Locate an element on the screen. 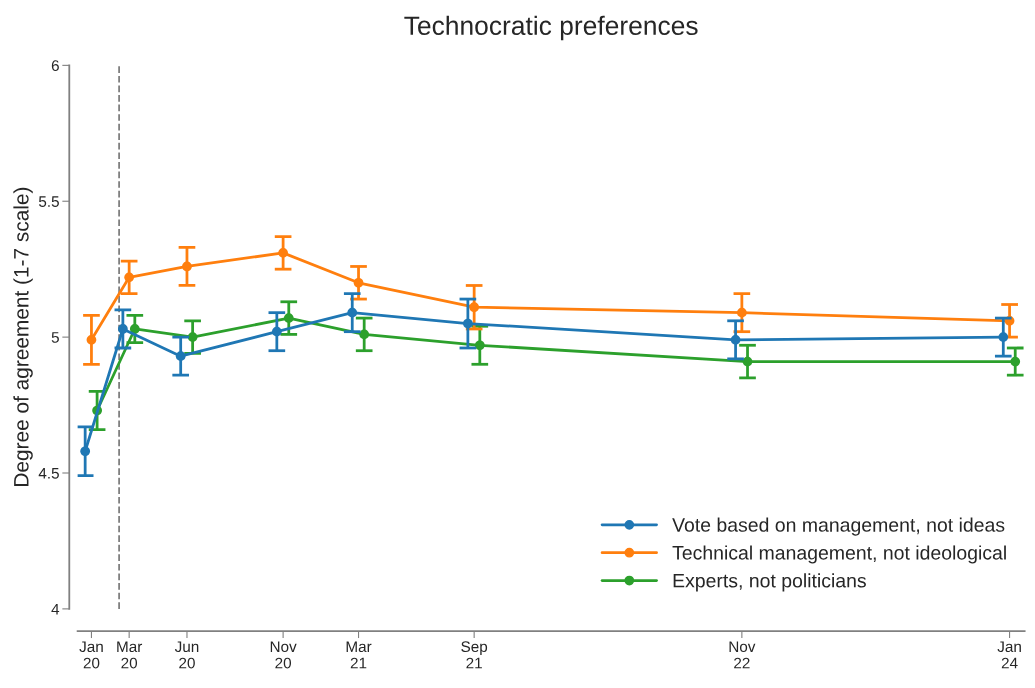  y-tick-label: 4 is located at coordinates (55, 609).